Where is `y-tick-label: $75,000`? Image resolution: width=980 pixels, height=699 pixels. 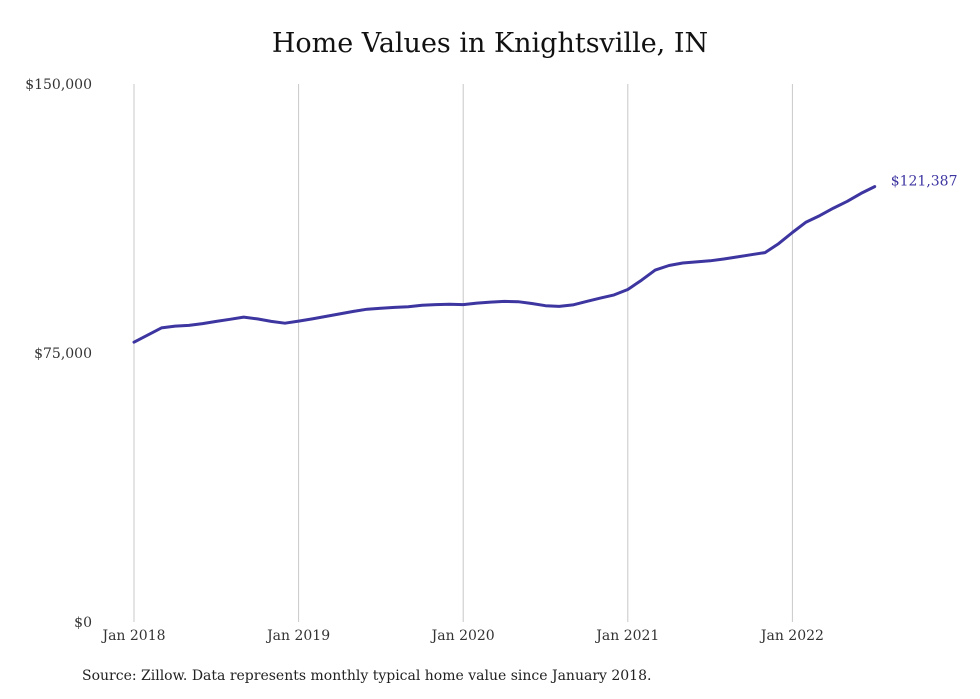 y-tick-label: $75,000 is located at coordinates (63, 354).